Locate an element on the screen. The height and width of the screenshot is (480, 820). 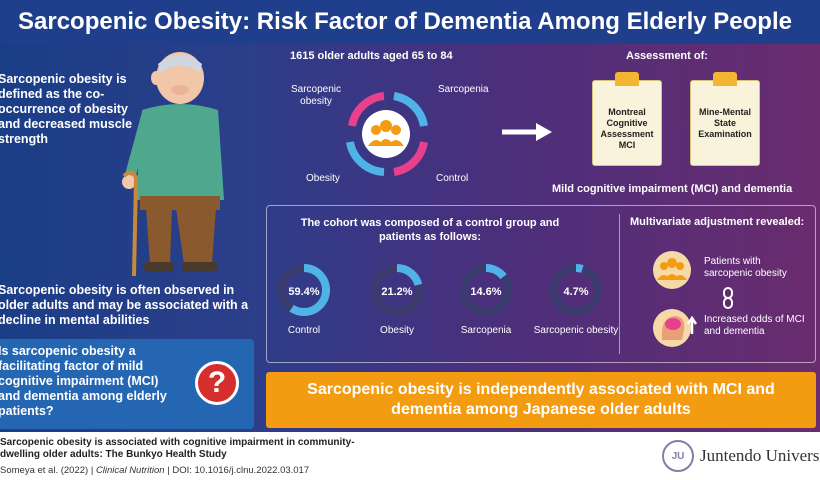
question-mark-icon: ? is located at coordinates (217, 383).